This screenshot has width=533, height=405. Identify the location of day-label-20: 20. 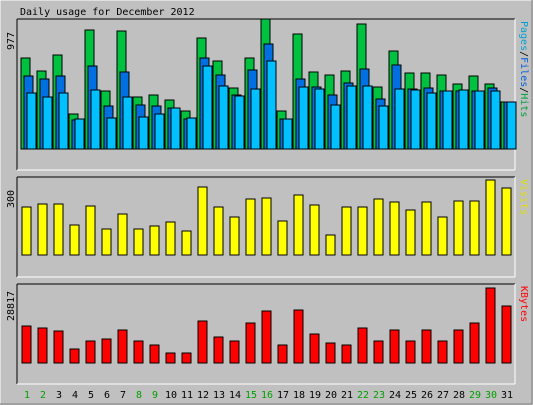
(331, 395).